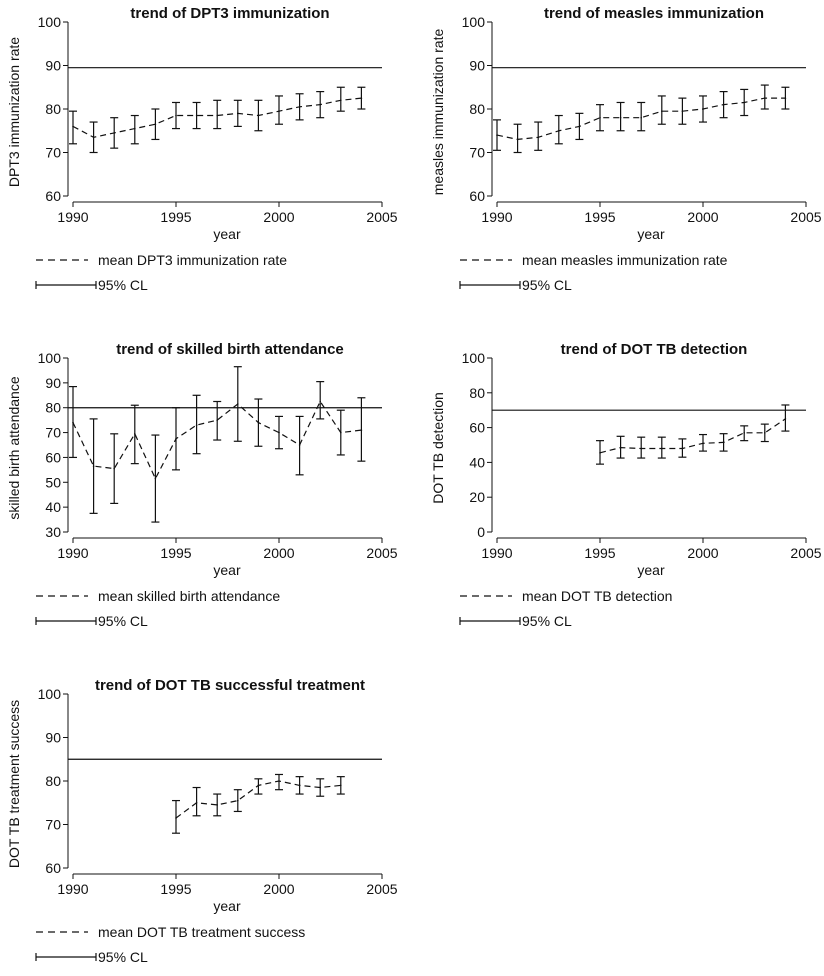  What do you see at coordinates (201, 932) in the screenshot?
I see `legend-label-mean: mean DOT TB treatment success` at bounding box center [201, 932].